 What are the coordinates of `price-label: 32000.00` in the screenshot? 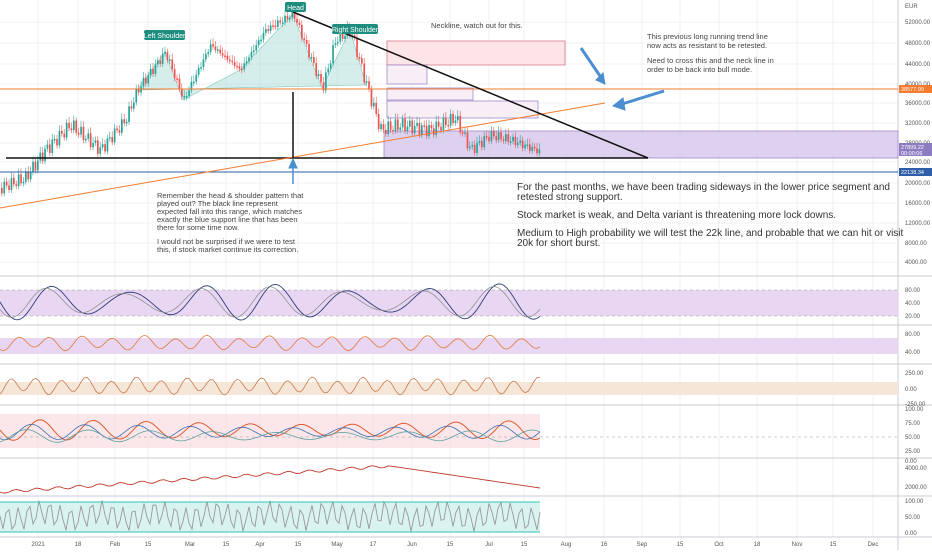 It's located at (918, 124).